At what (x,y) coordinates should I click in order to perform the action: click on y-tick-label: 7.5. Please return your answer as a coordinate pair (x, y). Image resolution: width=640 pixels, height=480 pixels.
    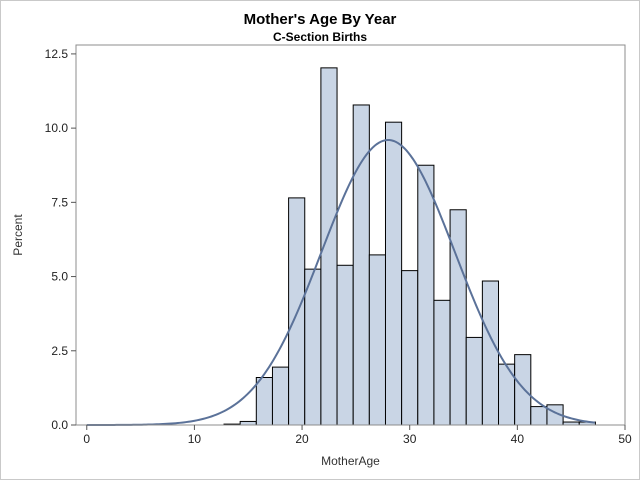
    Looking at the image, I should click on (59, 202).